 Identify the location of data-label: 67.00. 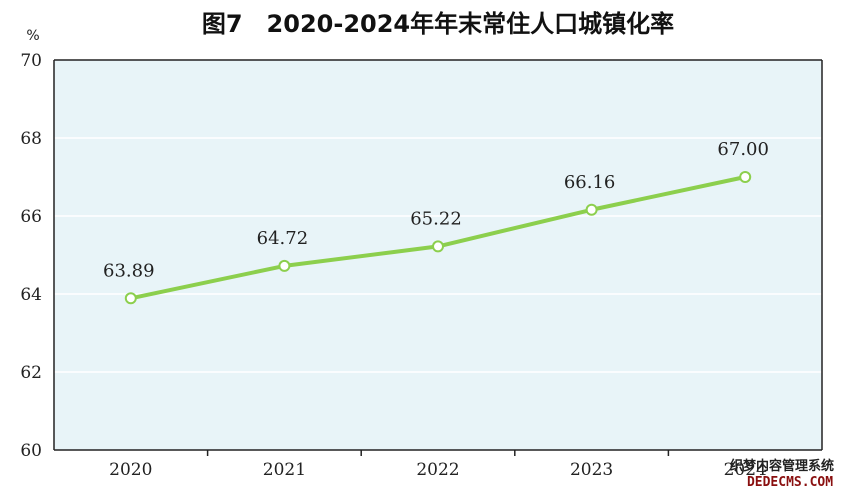
(743, 149).